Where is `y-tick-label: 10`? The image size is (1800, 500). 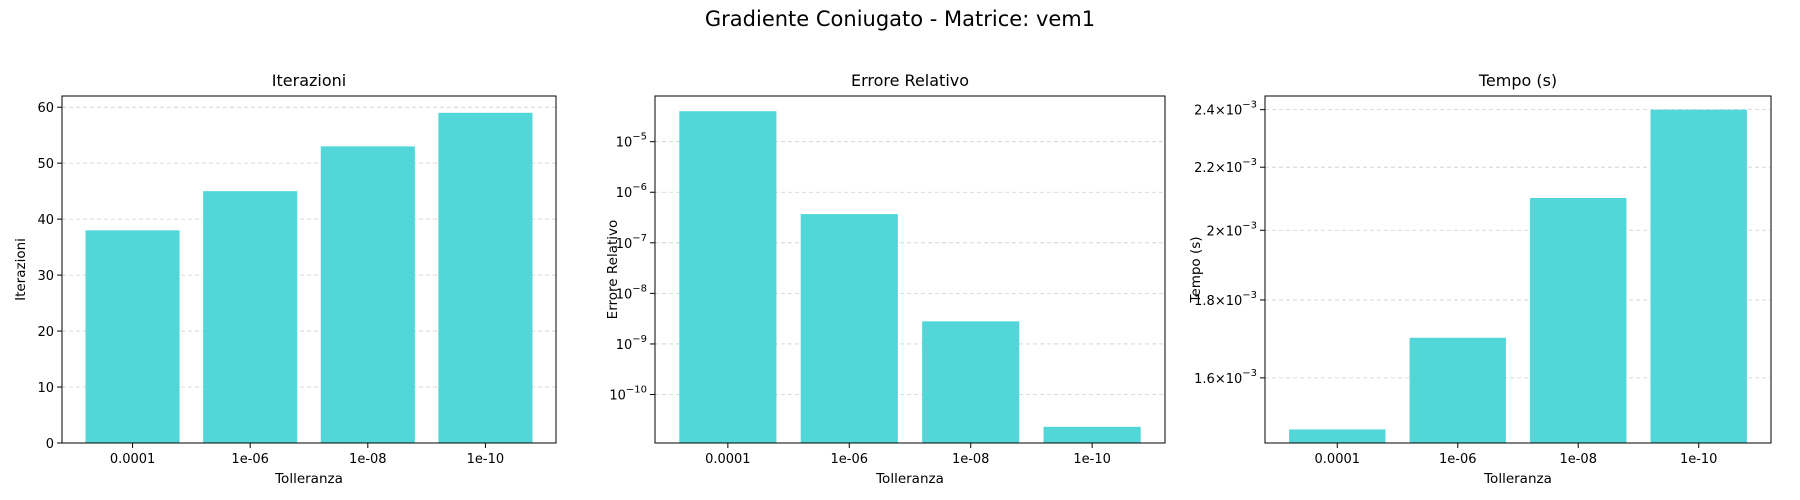 y-tick-label: 10 is located at coordinates (45, 388).